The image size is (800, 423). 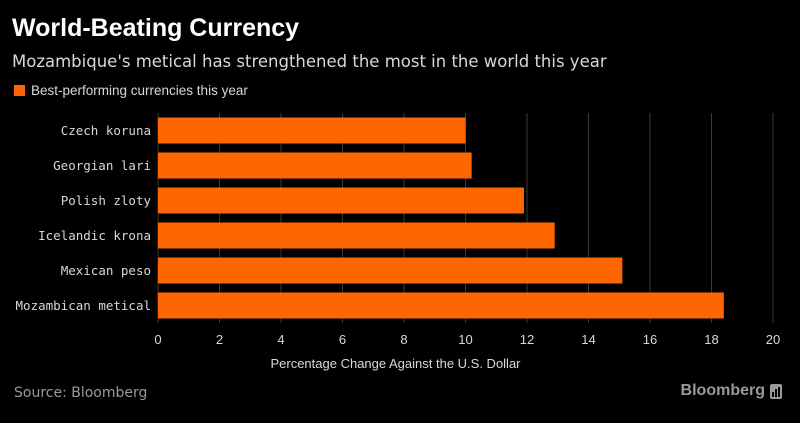 I want to click on legend-swatch, so click(x=19, y=90).